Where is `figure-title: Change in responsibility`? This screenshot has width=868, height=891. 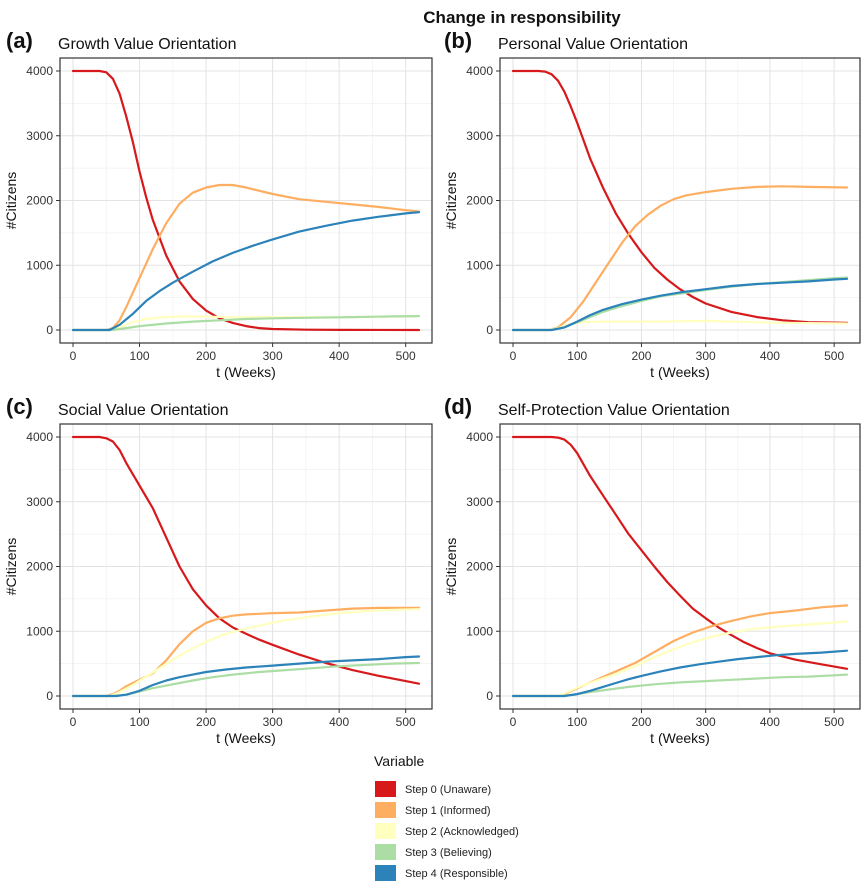
figure-title: Change in responsibility is located at coordinates (522, 17).